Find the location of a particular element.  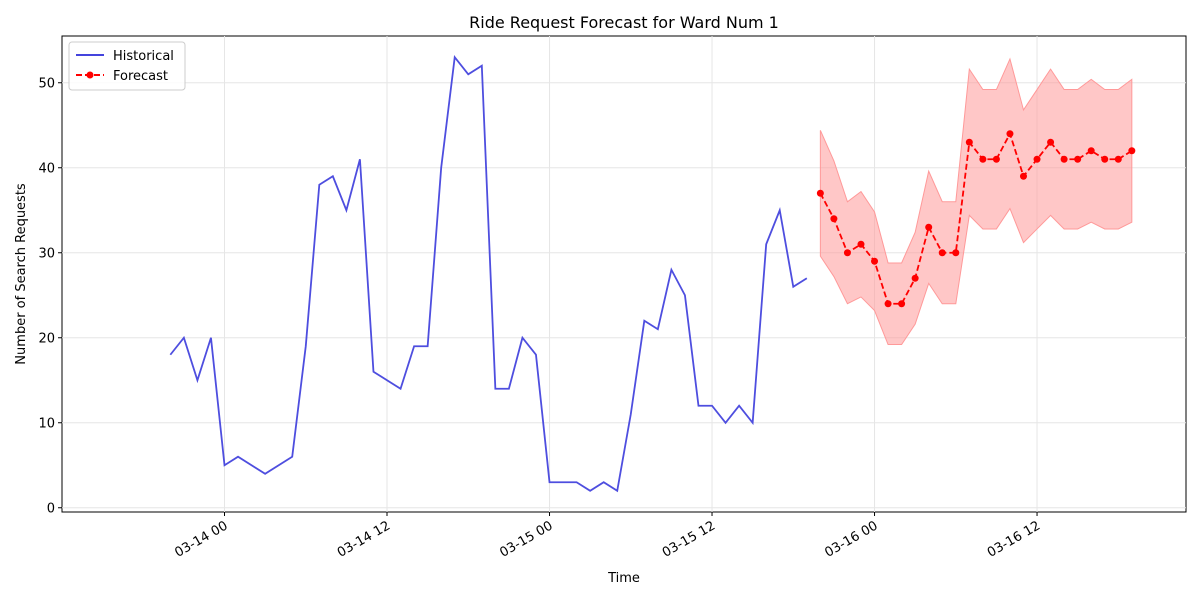

y-axis-ticks: 0 10 20 30 40 50 is located at coordinates (50, 296).